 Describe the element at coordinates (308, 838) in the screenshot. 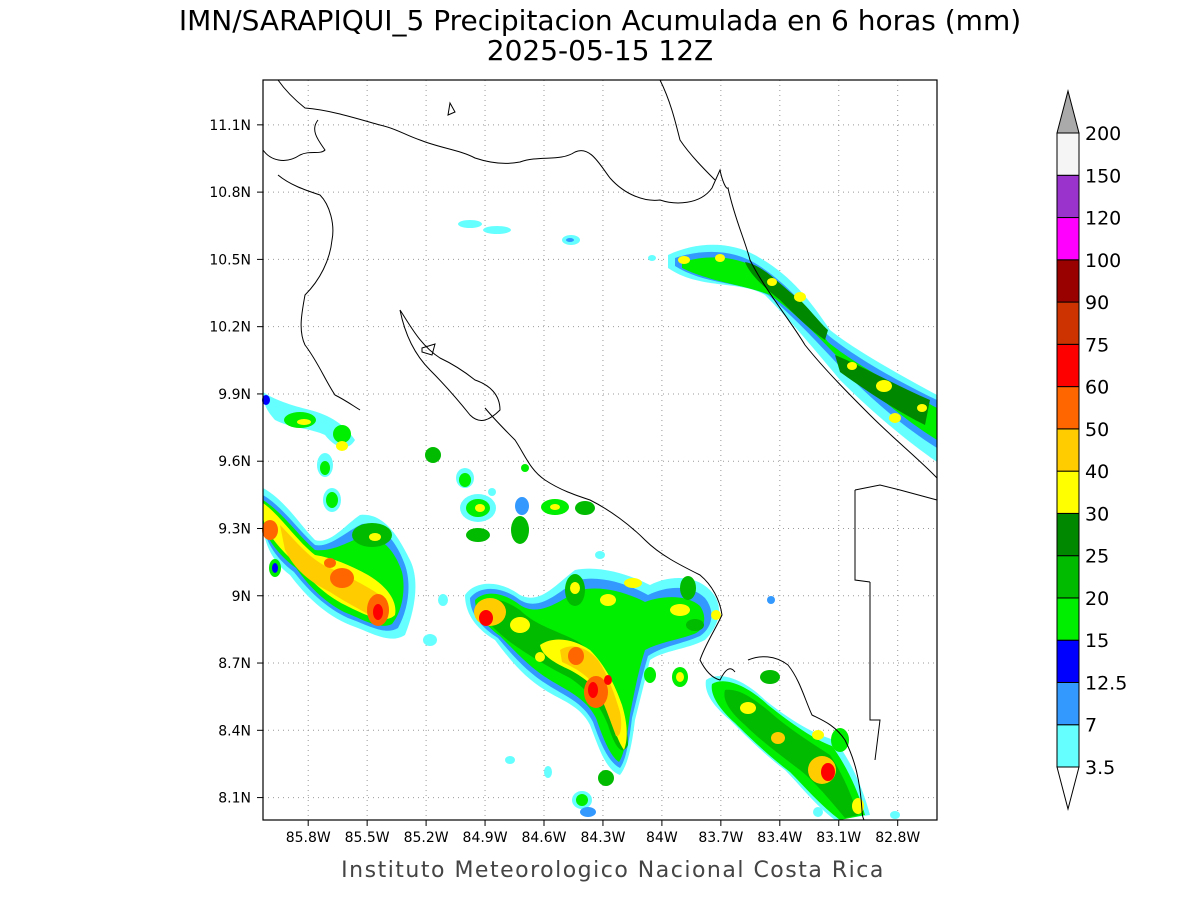

I see `lon-tick-label: 85.8W` at that location.